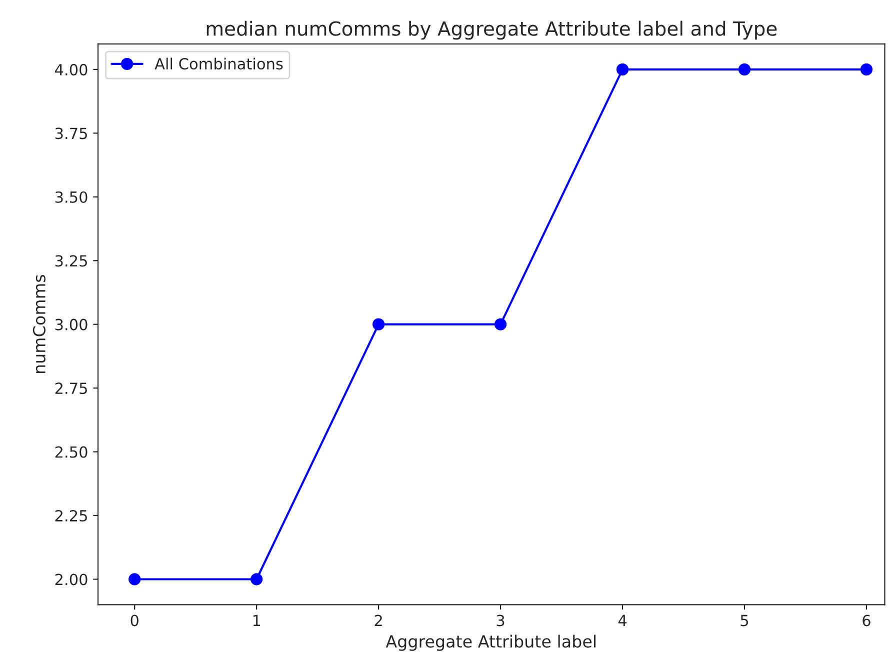 This screenshot has width=891, height=666. What do you see at coordinates (256, 620) in the screenshot?
I see `x-tick-label: 1` at bounding box center [256, 620].